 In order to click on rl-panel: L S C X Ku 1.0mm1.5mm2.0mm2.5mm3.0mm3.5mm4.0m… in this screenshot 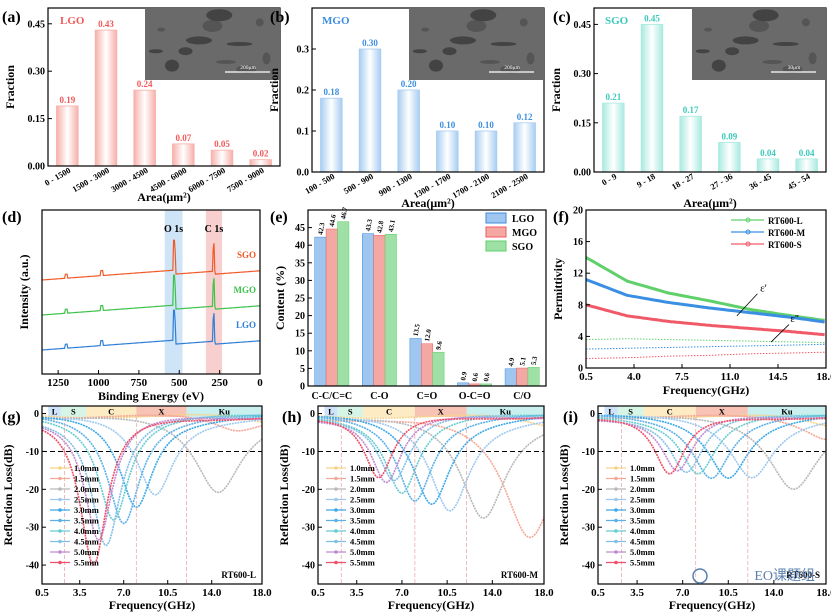, I will do `click(136, 508)`.